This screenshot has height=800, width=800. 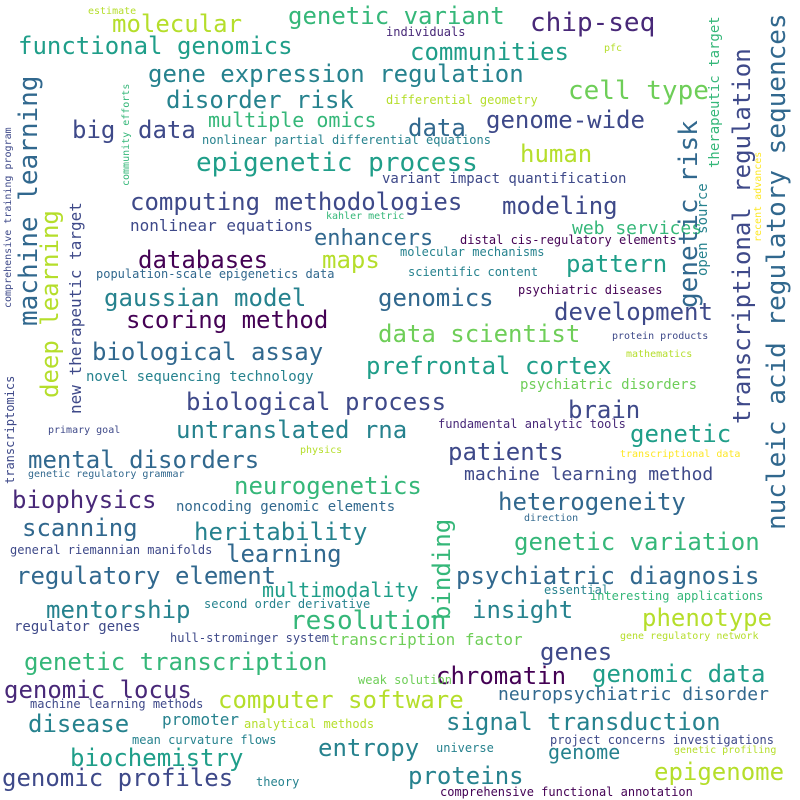 I want to click on word-6: communities, so click(x=489, y=52).